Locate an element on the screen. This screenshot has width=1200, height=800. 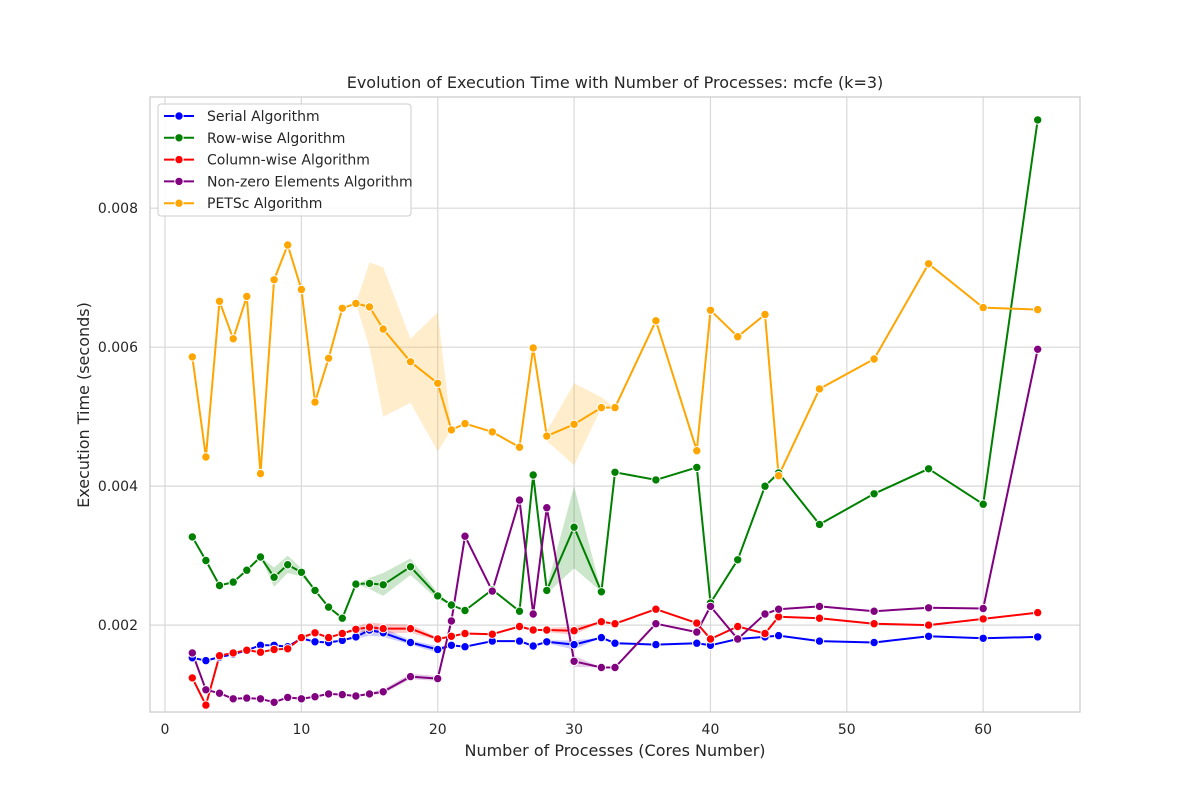
y-axis-label: Execution Time (seconds) is located at coordinates (83, 405).